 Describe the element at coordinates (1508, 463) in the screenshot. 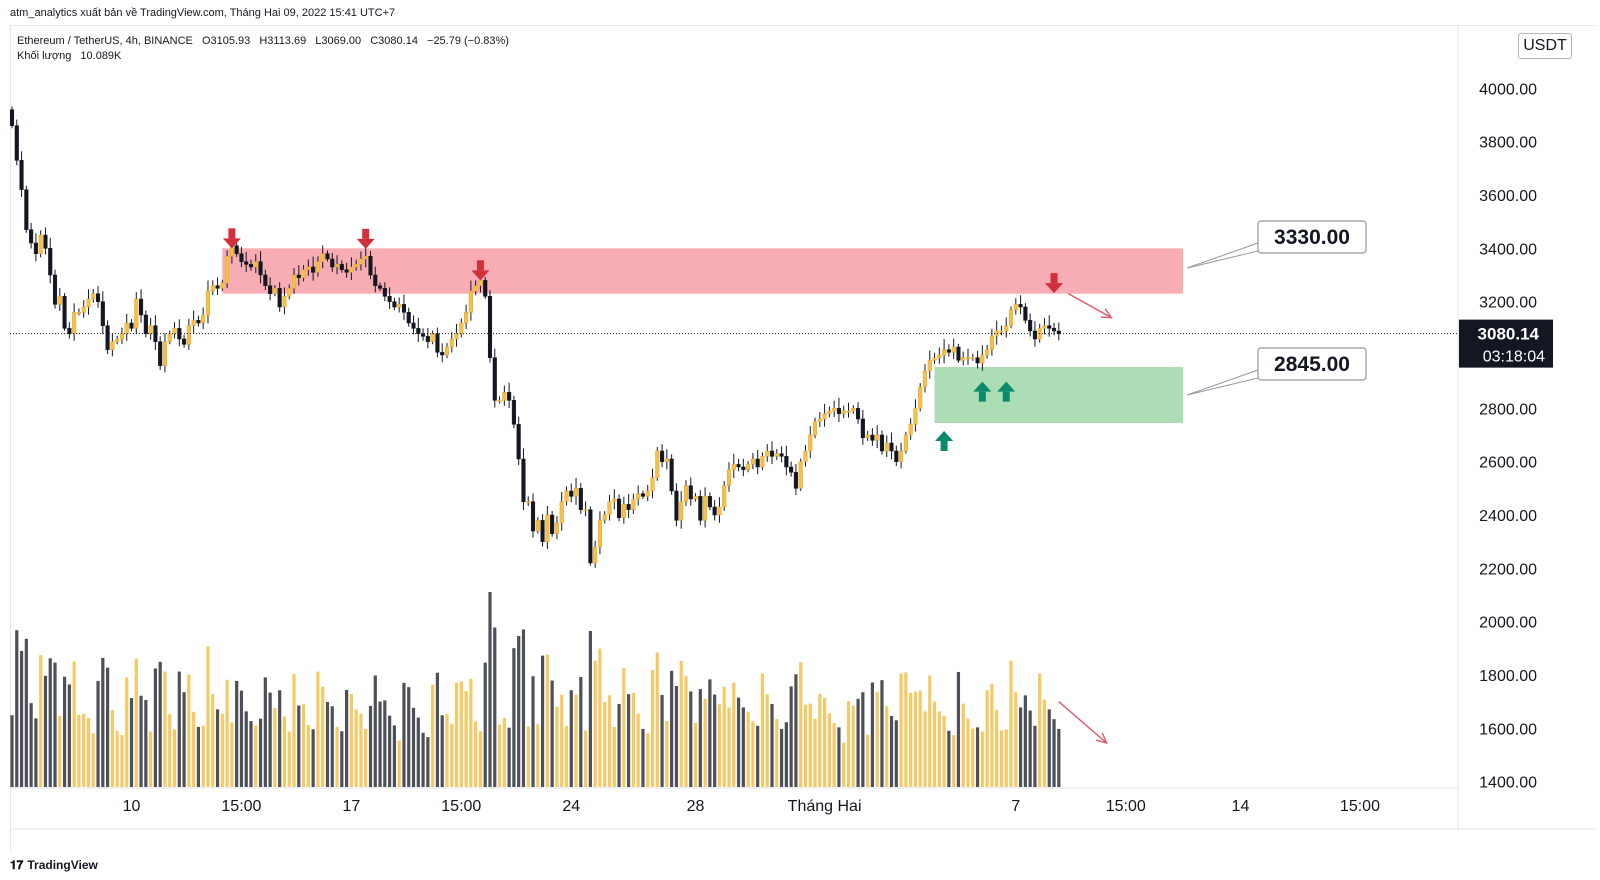

I see `price-tick-label: 2600.00` at that location.